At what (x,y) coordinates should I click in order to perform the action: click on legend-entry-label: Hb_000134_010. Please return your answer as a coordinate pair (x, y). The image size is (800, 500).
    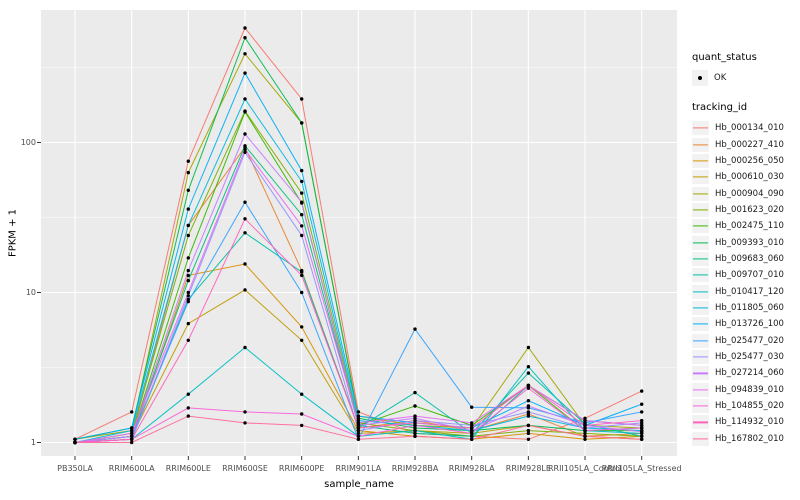
    Looking at the image, I should click on (749, 128).